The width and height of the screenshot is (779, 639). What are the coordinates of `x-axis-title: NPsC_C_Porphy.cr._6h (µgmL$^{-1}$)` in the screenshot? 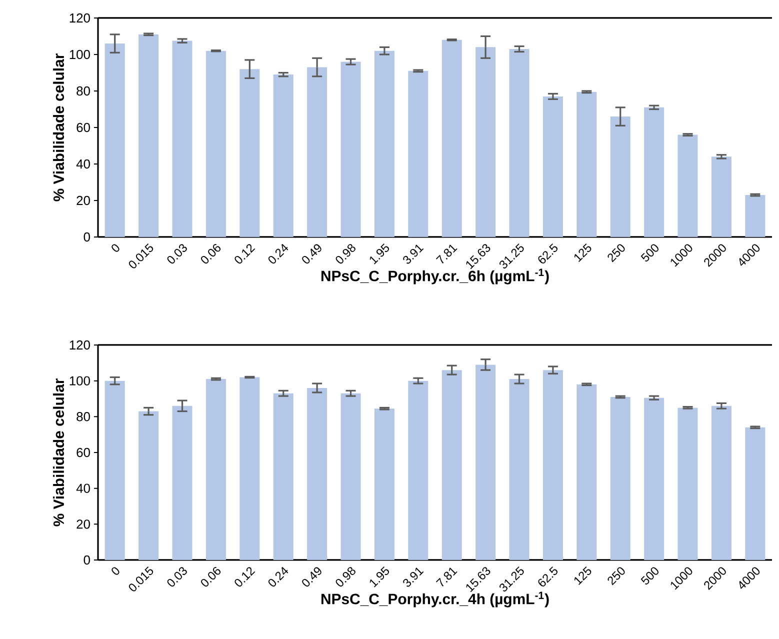 It's located at (435, 276).